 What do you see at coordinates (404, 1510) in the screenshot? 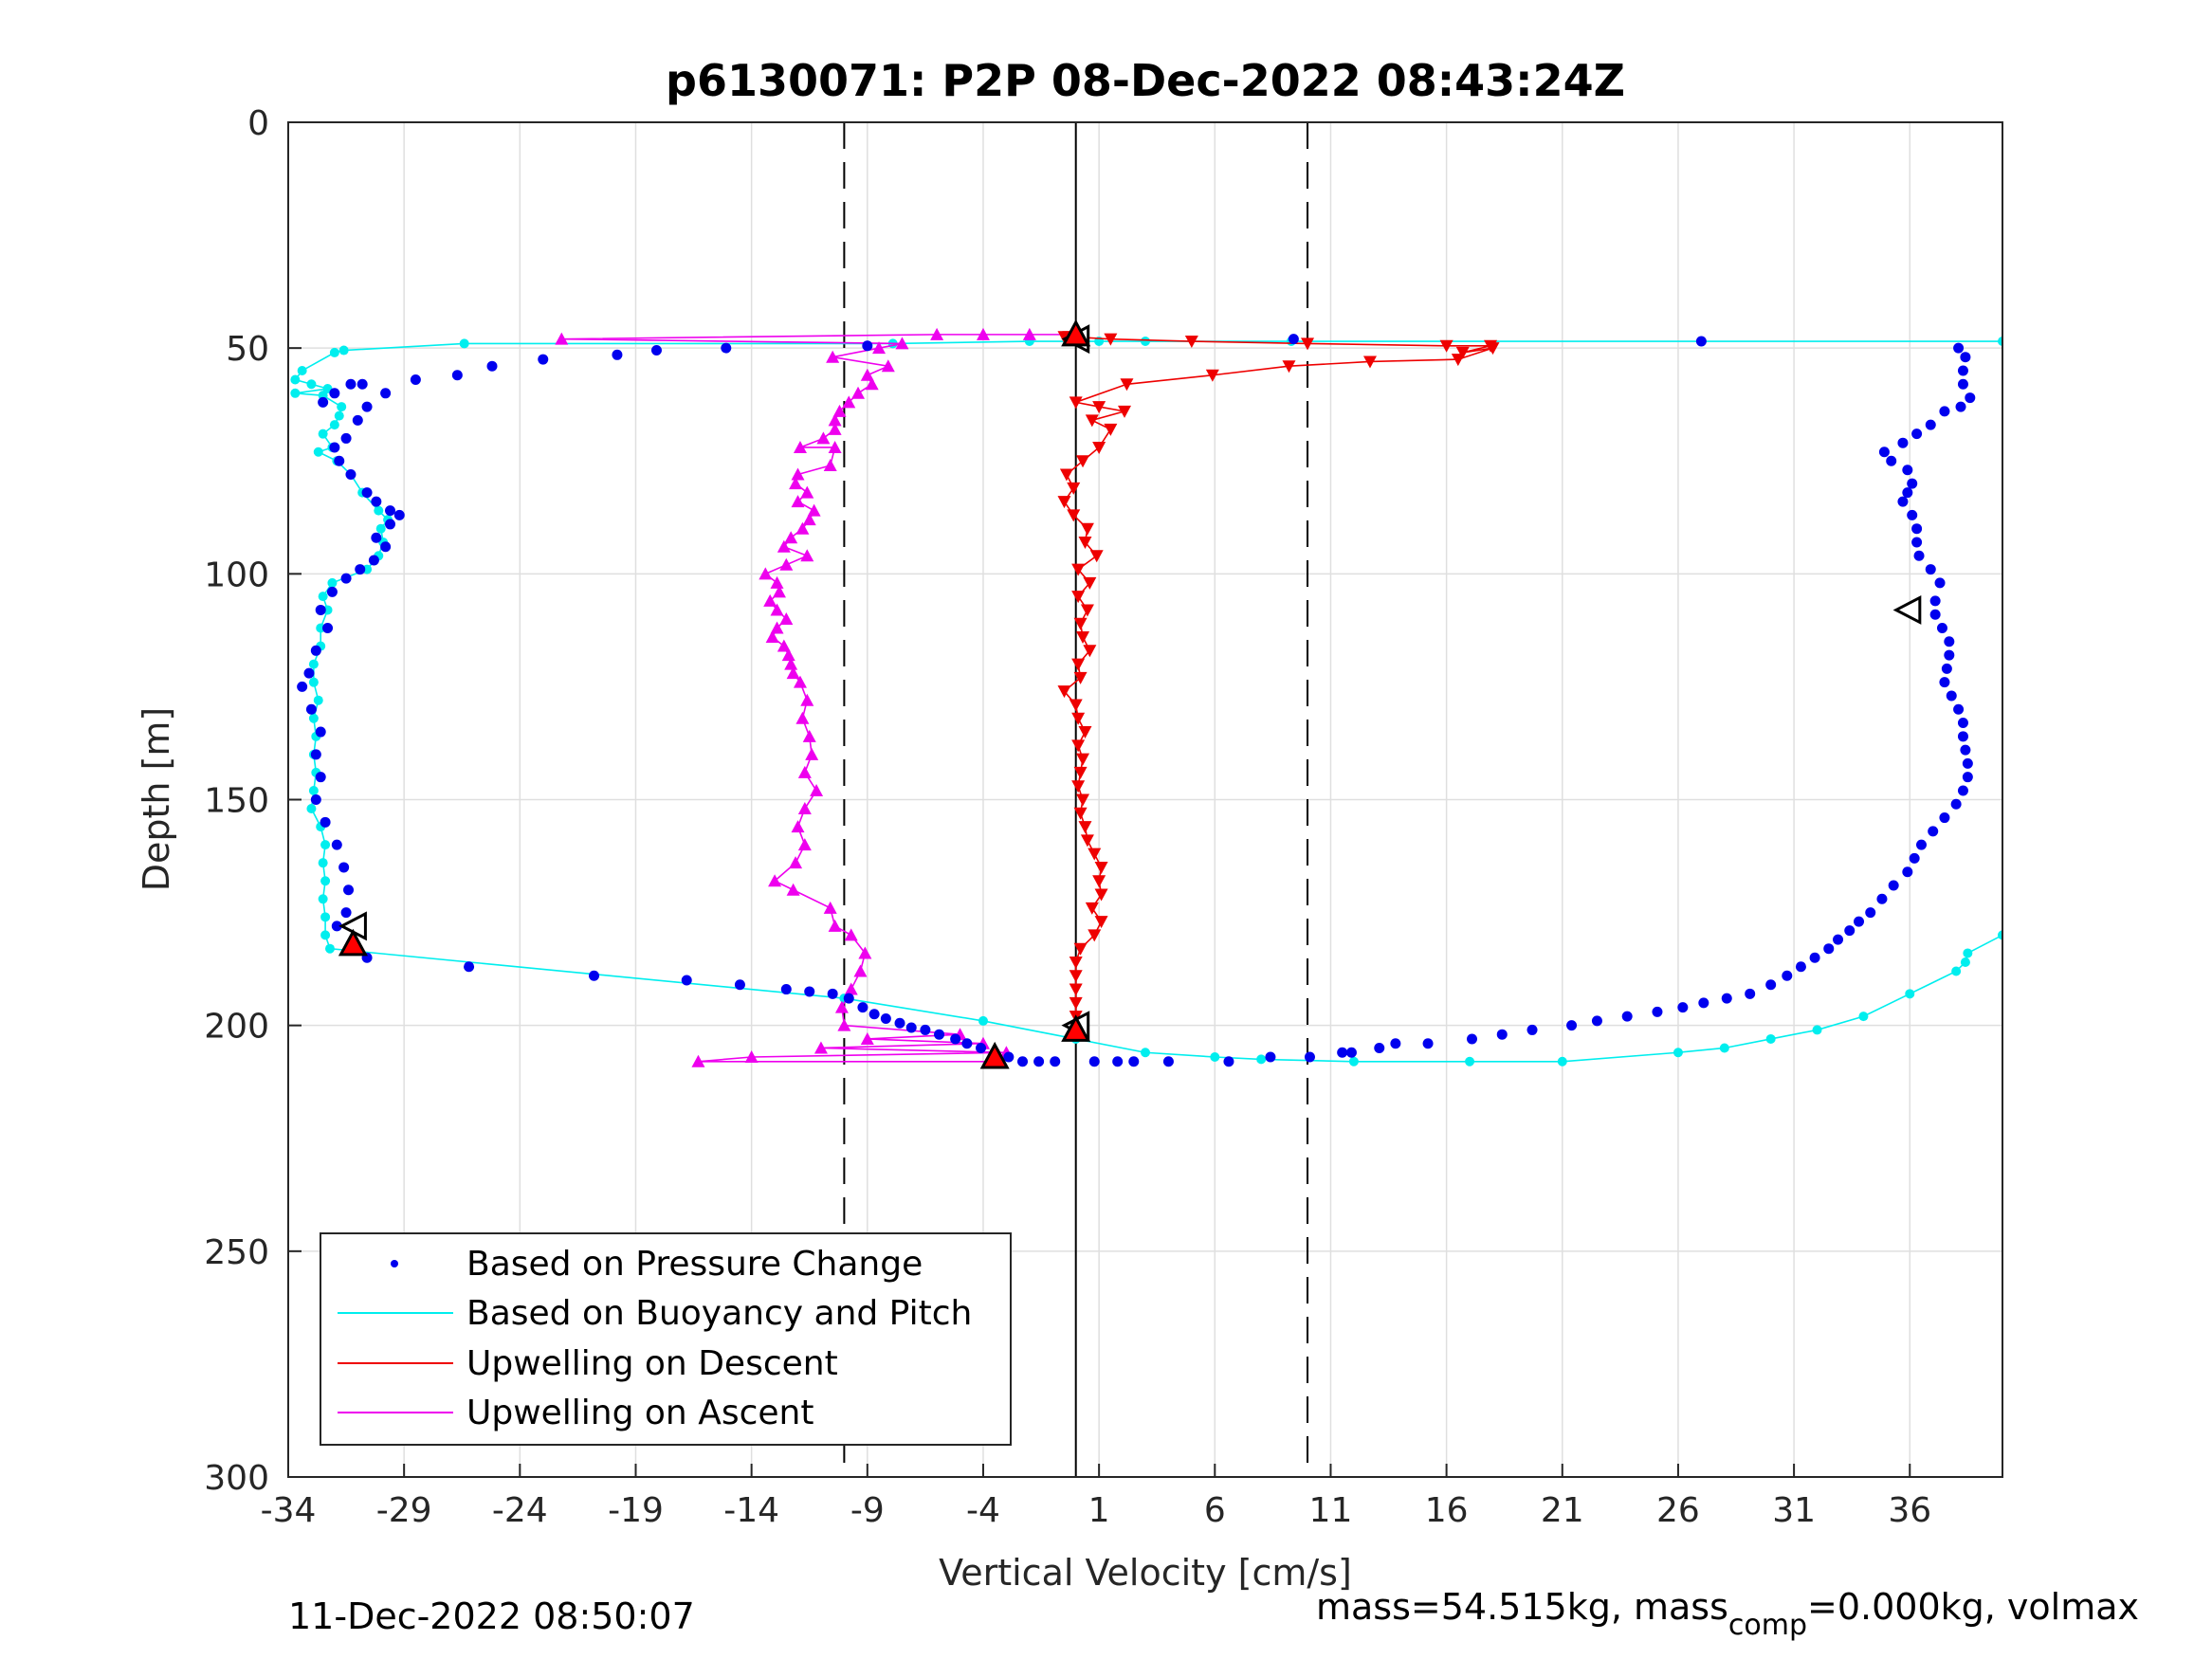
I see `x-tick-label: -29` at bounding box center [404, 1510].